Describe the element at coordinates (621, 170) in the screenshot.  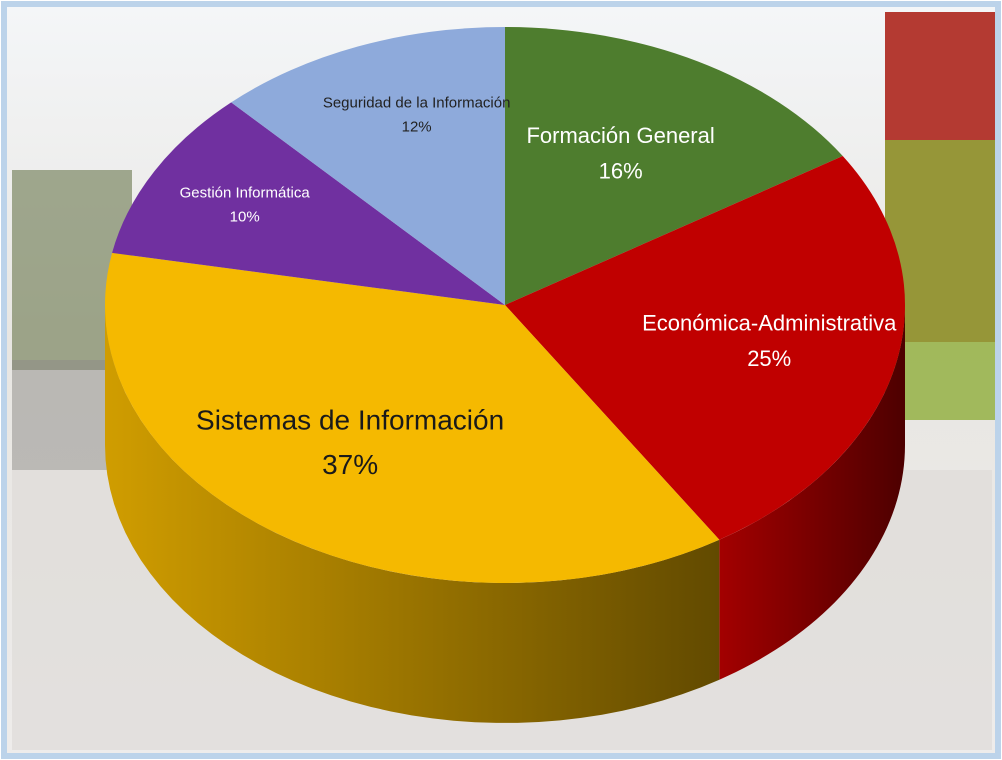
I see `slice-value-label: 16%` at that location.